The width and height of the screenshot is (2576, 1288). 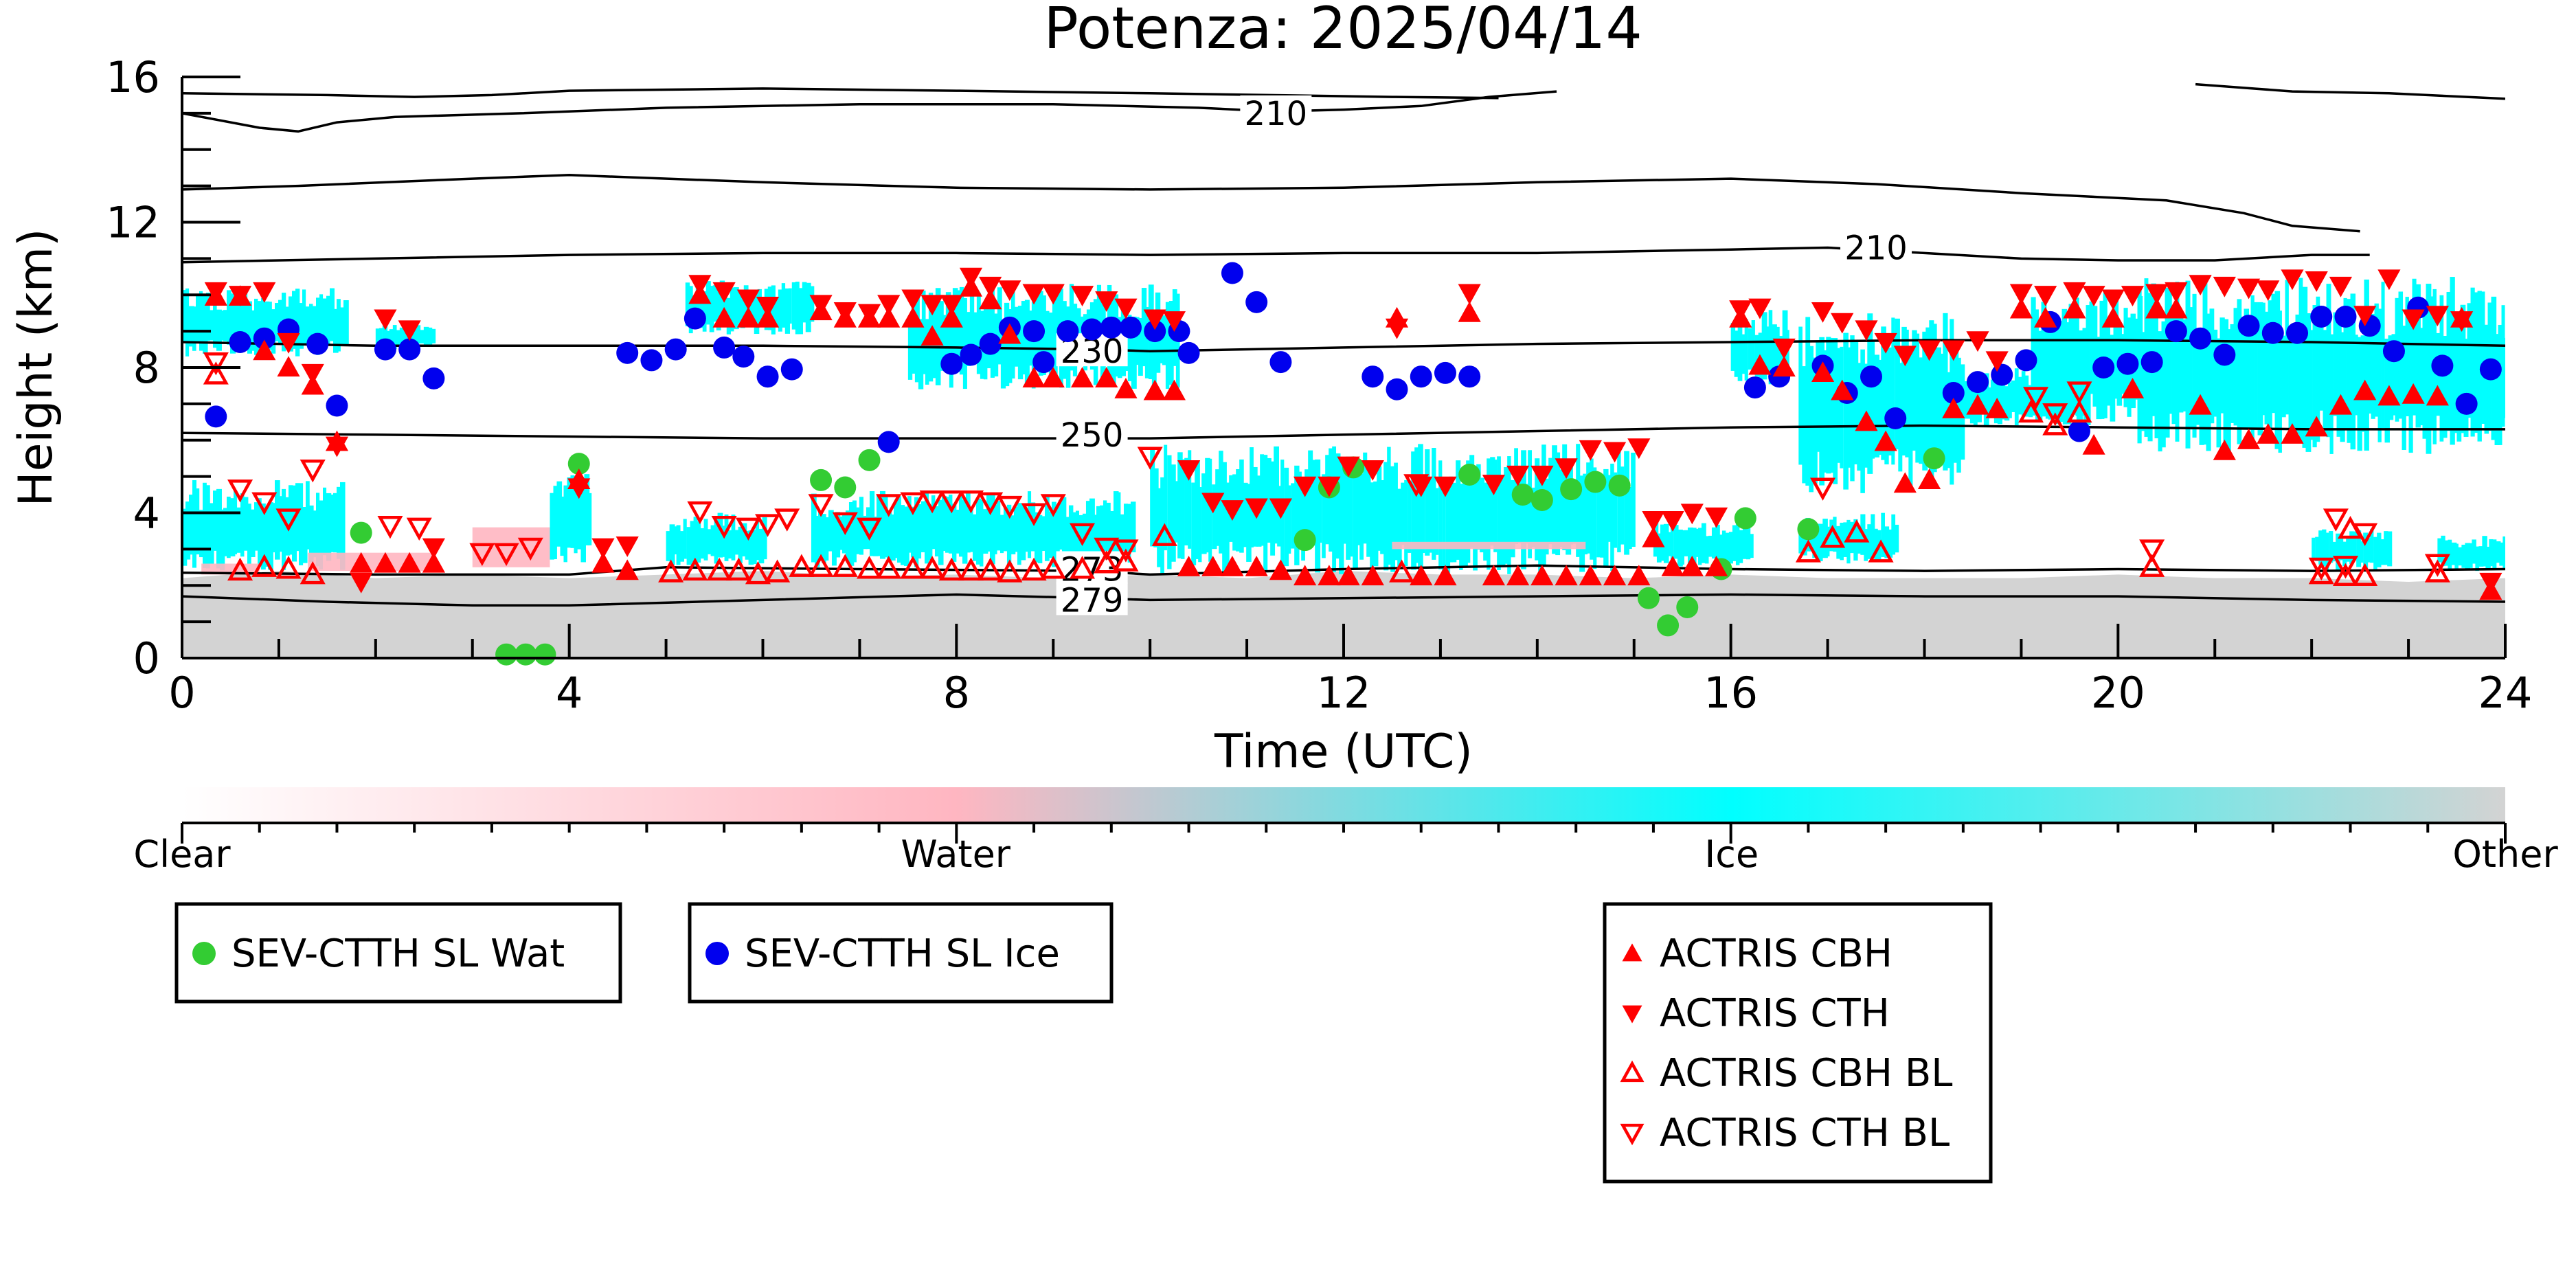 I want to click on contour-label: 210, so click(x=1276, y=114).